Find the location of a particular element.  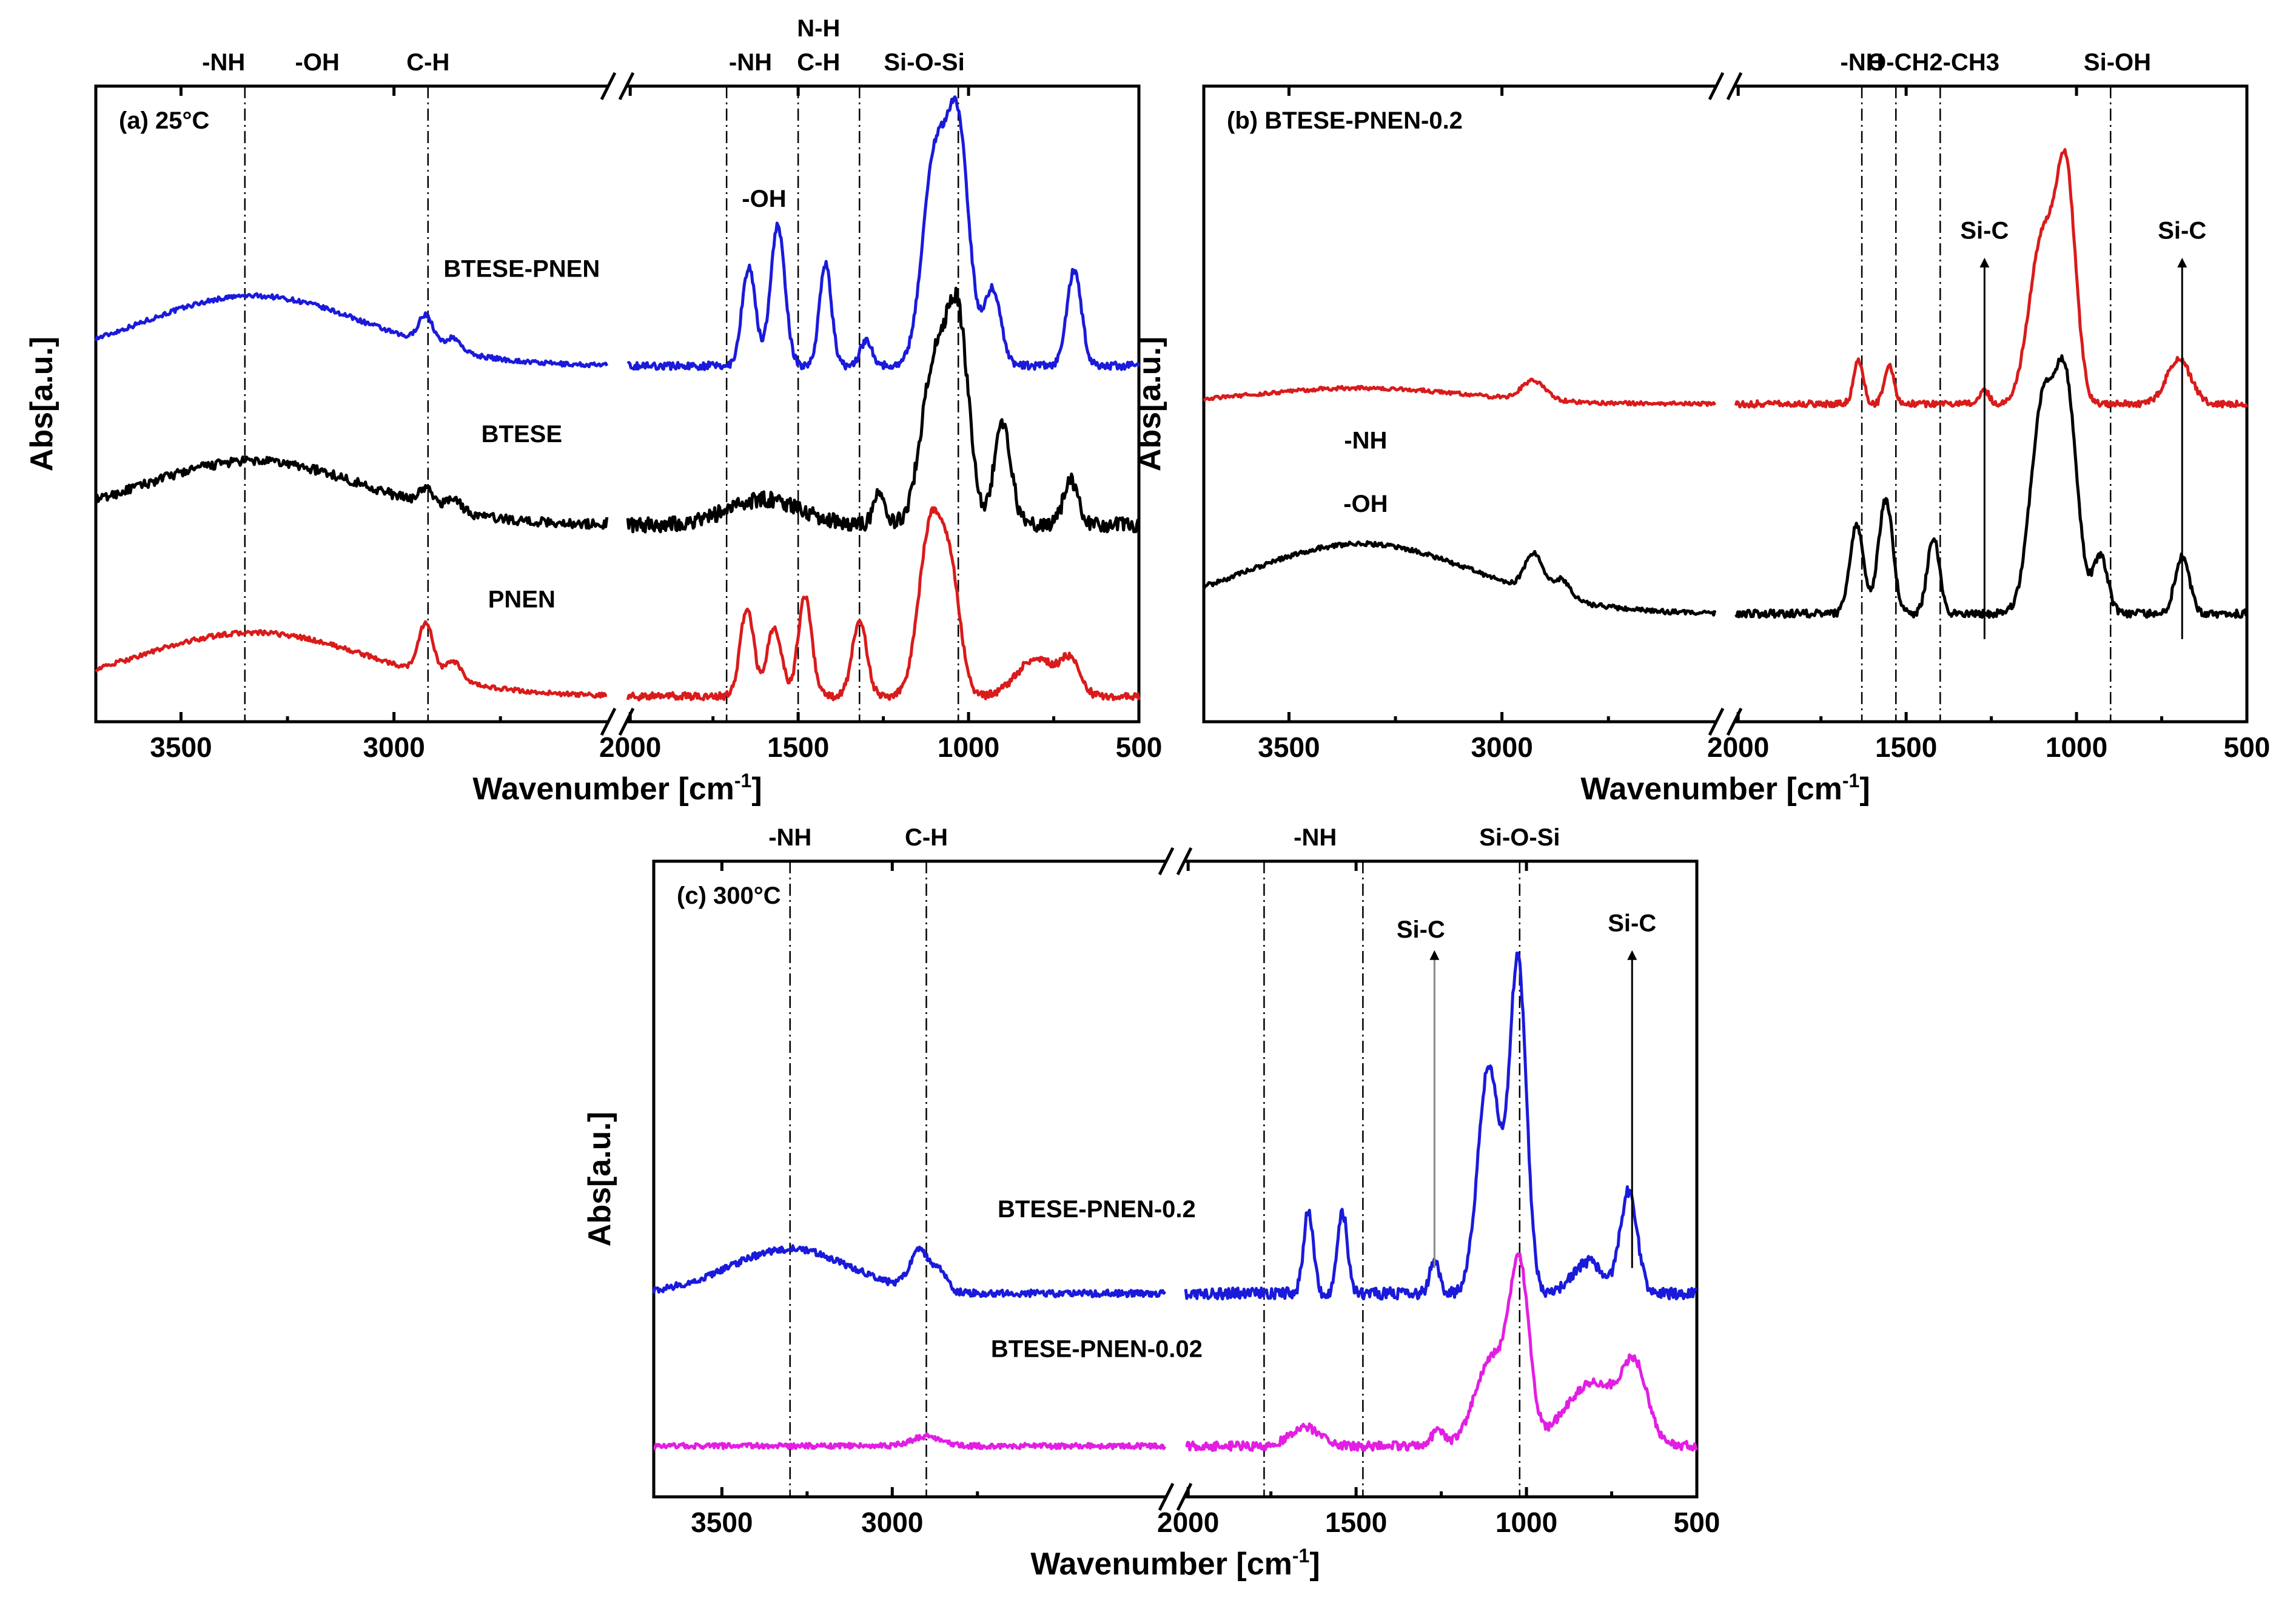

series-label: BTESE is located at coordinates (522, 434).